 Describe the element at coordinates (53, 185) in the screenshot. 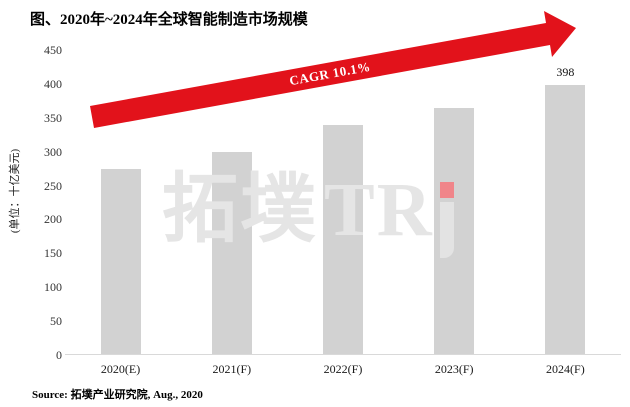

I see `y-tick-label-250: 250` at that location.